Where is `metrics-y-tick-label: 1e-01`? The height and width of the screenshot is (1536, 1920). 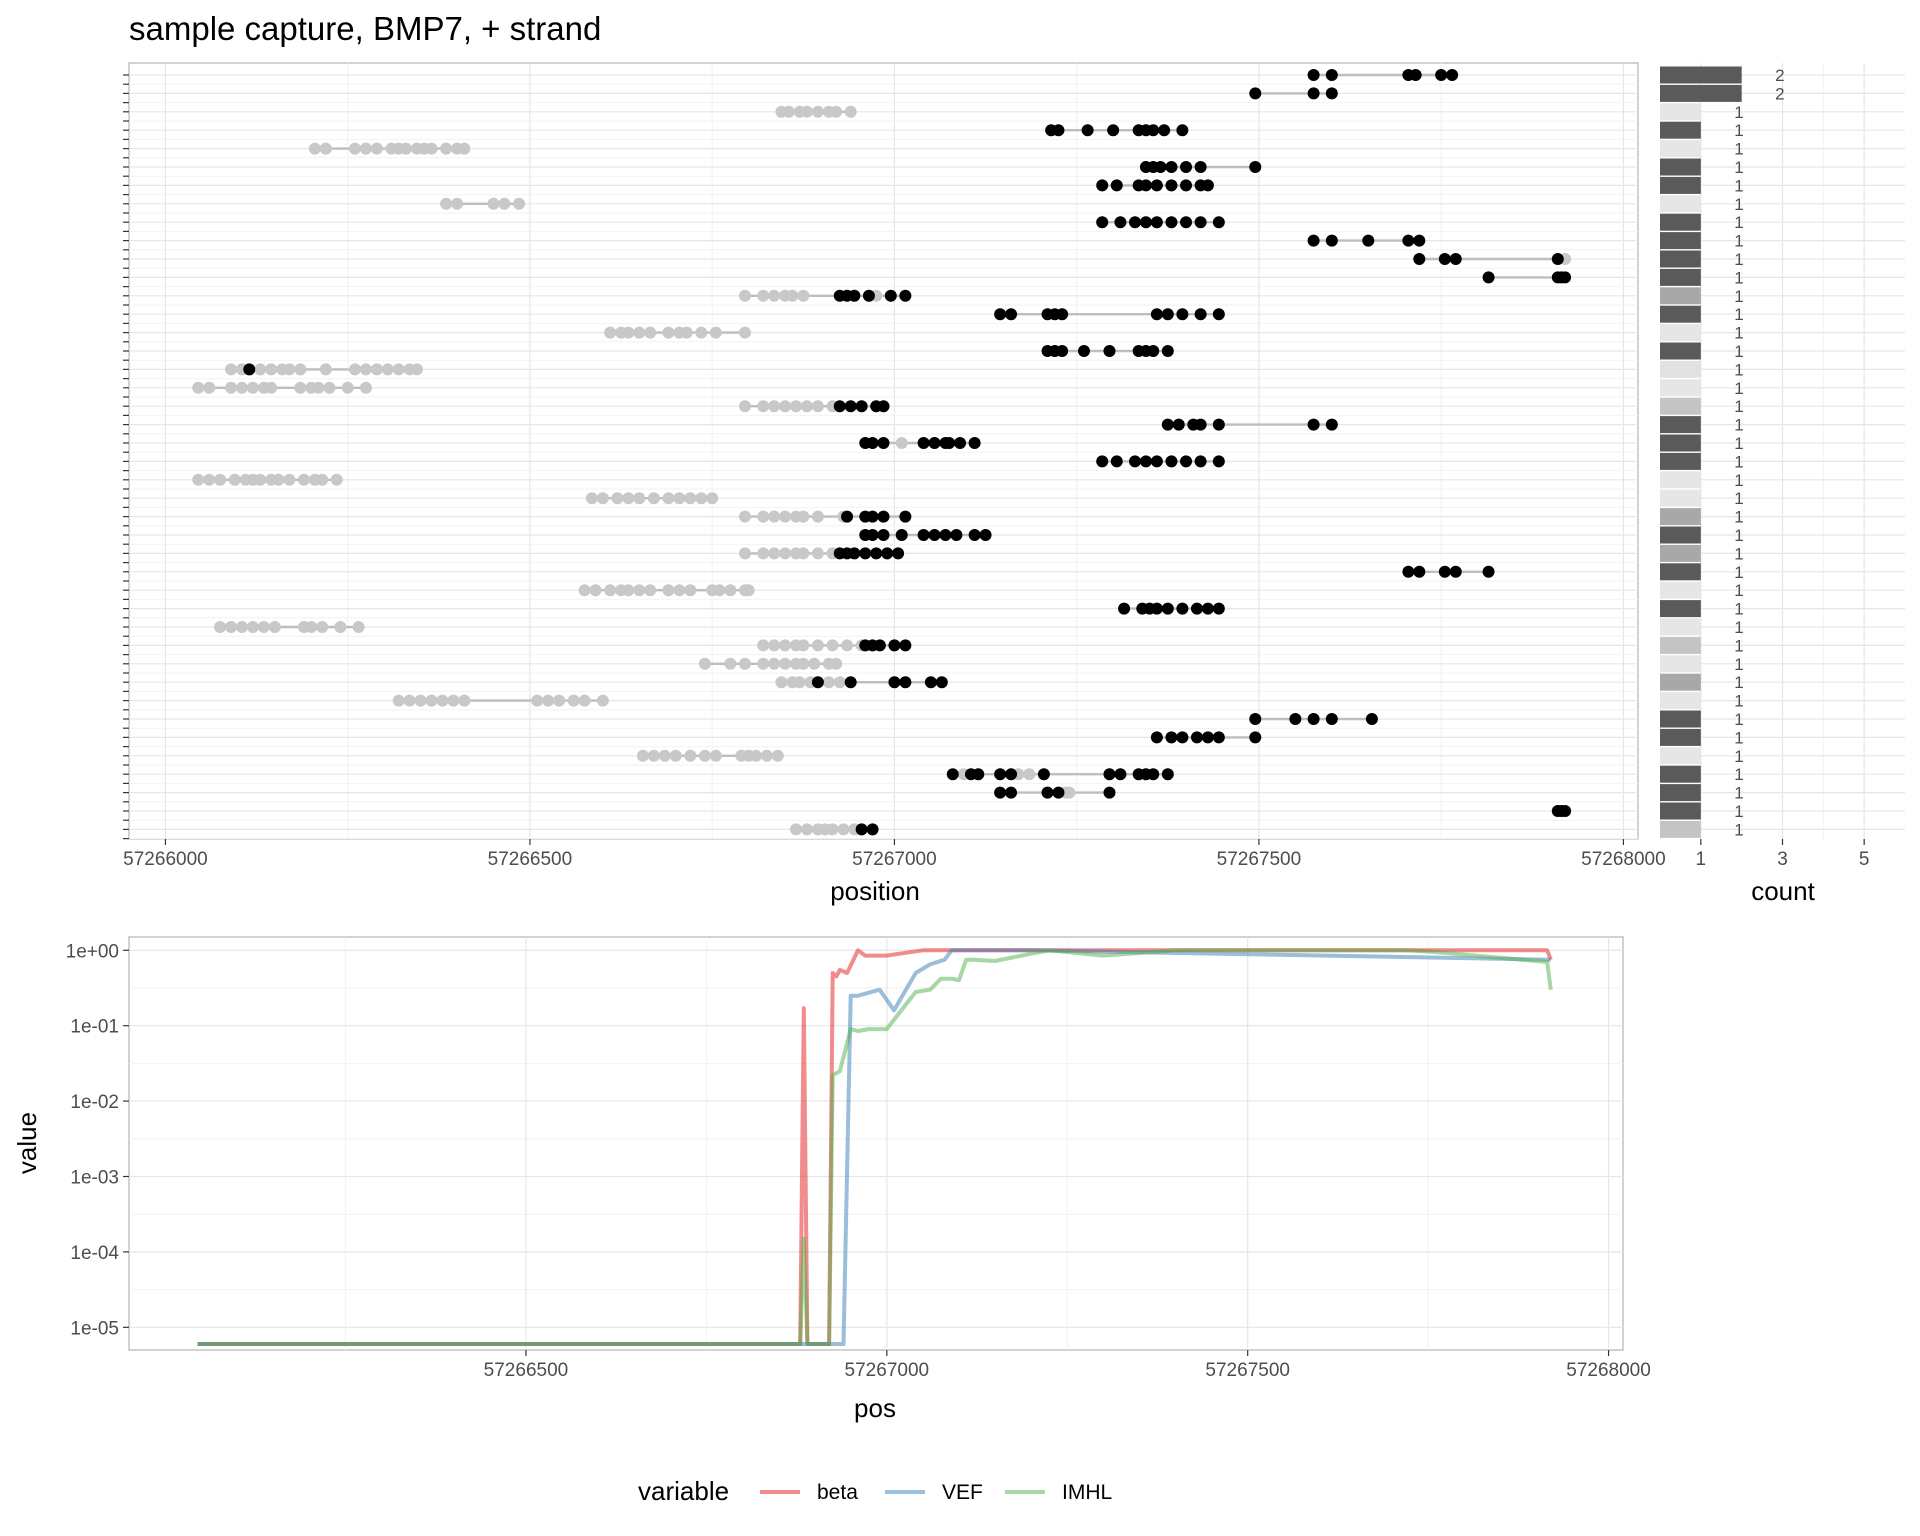
metrics-y-tick-label: 1e-01 is located at coordinates (94, 1027).